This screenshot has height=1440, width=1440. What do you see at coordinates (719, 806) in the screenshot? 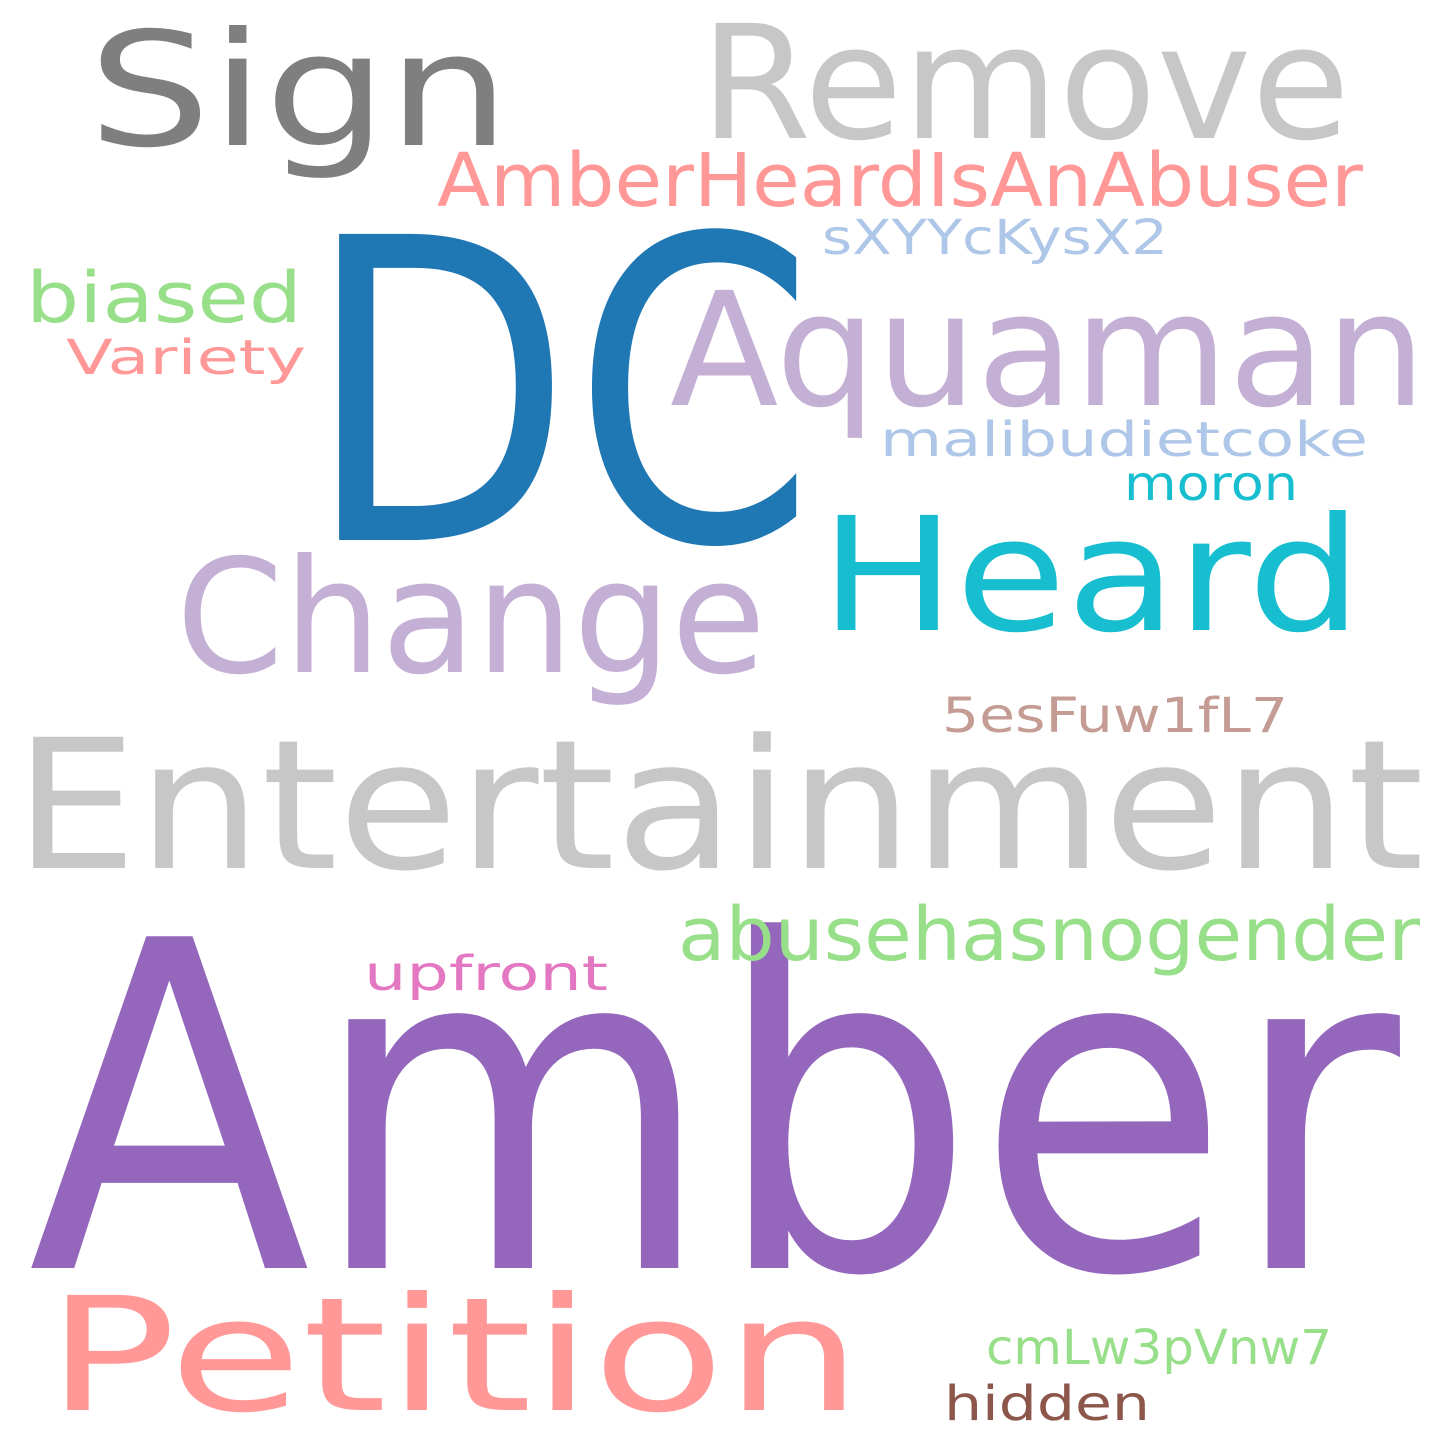
I see `word-entertainment: Entertainment` at bounding box center [719, 806].